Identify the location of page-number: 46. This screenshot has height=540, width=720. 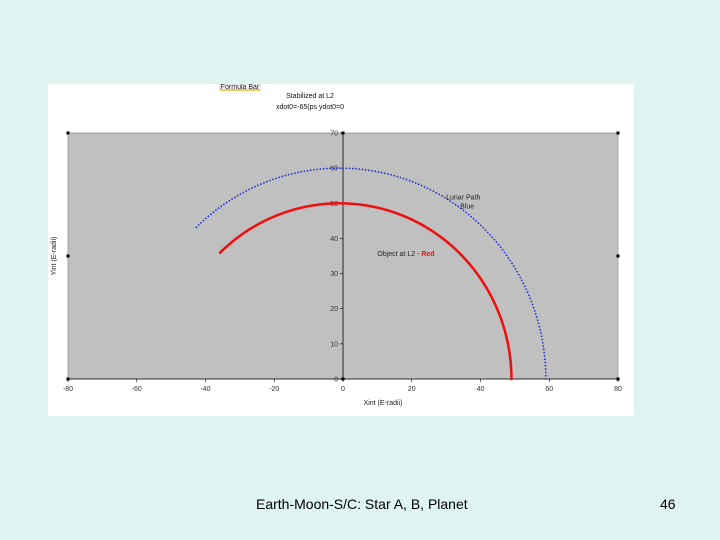
(668, 504).